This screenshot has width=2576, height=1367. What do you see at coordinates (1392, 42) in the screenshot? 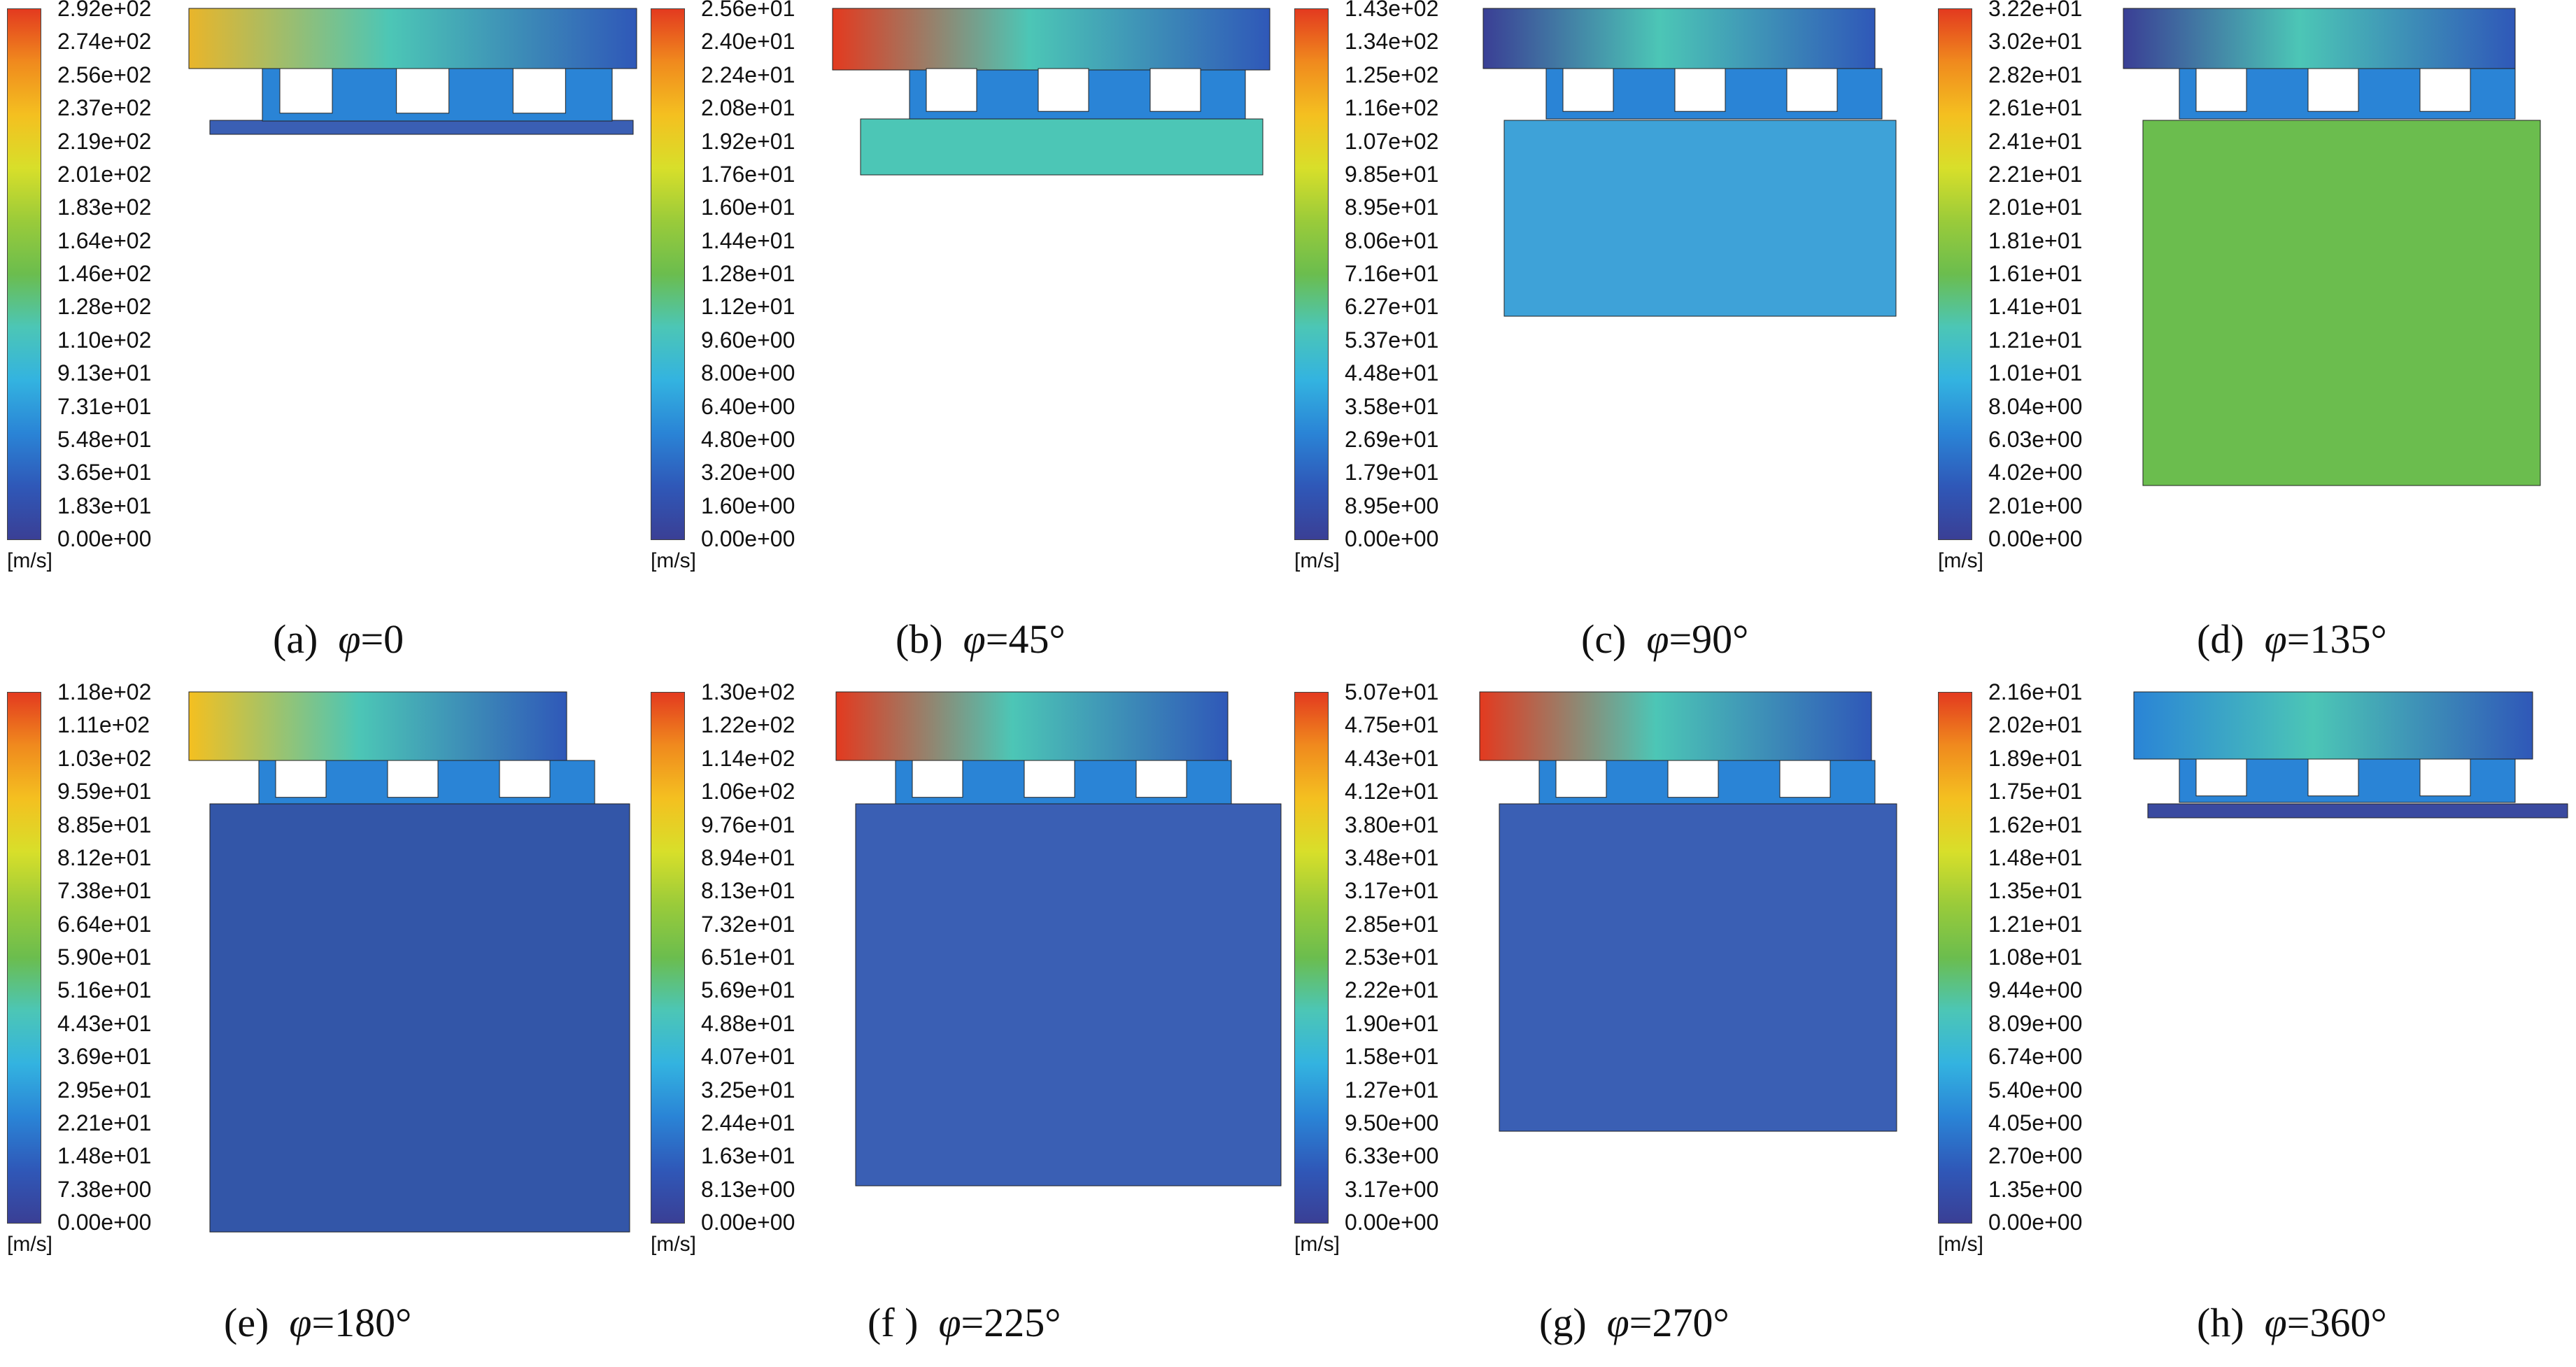
I see `colorbar-tick-label: 1.34e+02` at bounding box center [1392, 42].